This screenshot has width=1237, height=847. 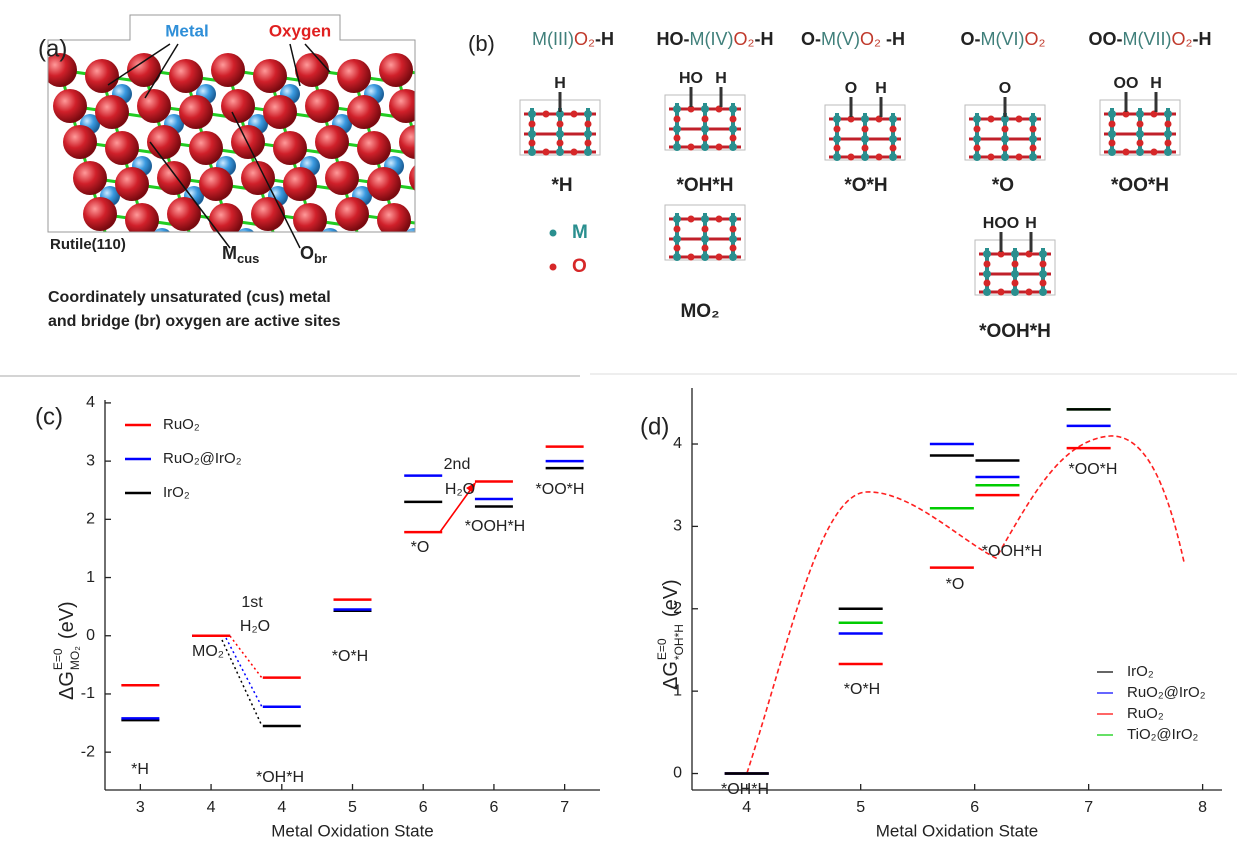 I want to click on structure-label: *OOH*H, so click(x=1015, y=331).